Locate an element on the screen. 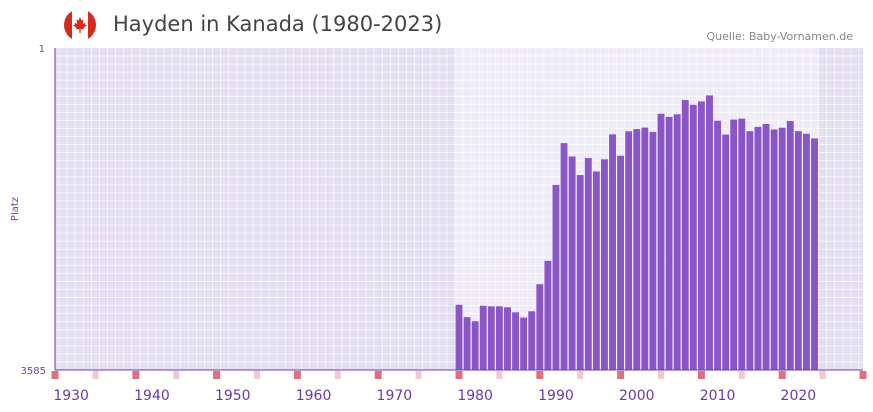 This screenshot has height=412, width=873. x-tick-label: 1970 is located at coordinates (395, 396).